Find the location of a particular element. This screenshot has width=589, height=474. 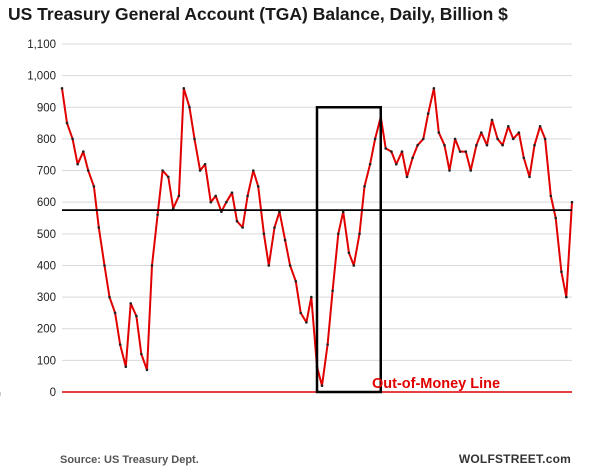

brand-label: WOLFSTREET.com is located at coordinates (514, 459).